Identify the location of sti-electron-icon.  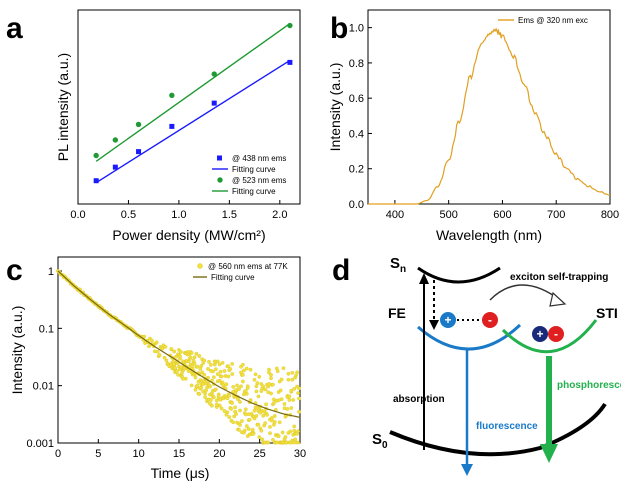
(556, 334).